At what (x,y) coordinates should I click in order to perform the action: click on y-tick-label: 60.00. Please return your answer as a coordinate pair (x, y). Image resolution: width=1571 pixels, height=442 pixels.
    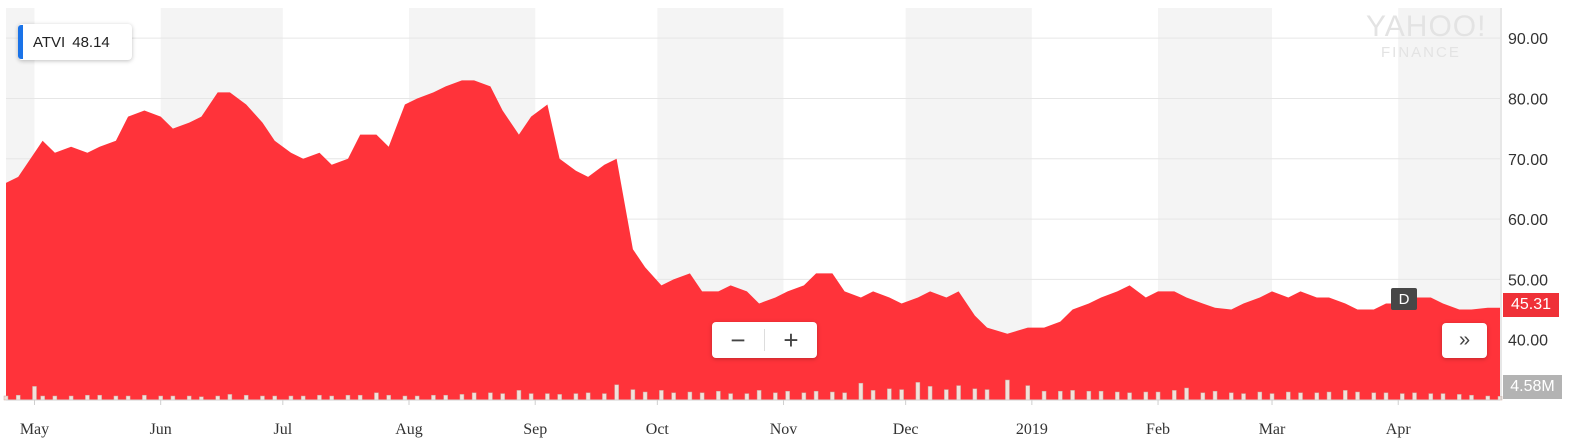
    Looking at the image, I should click on (1528, 220).